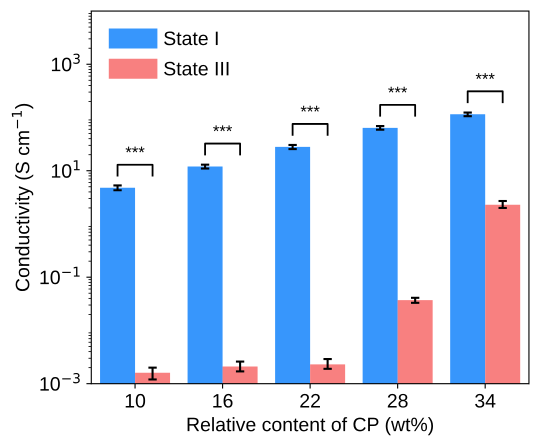 The width and height of the screenshot is (537, 441). I want to click on y-tick-label: 10$^{3}$, so click(66, 63).